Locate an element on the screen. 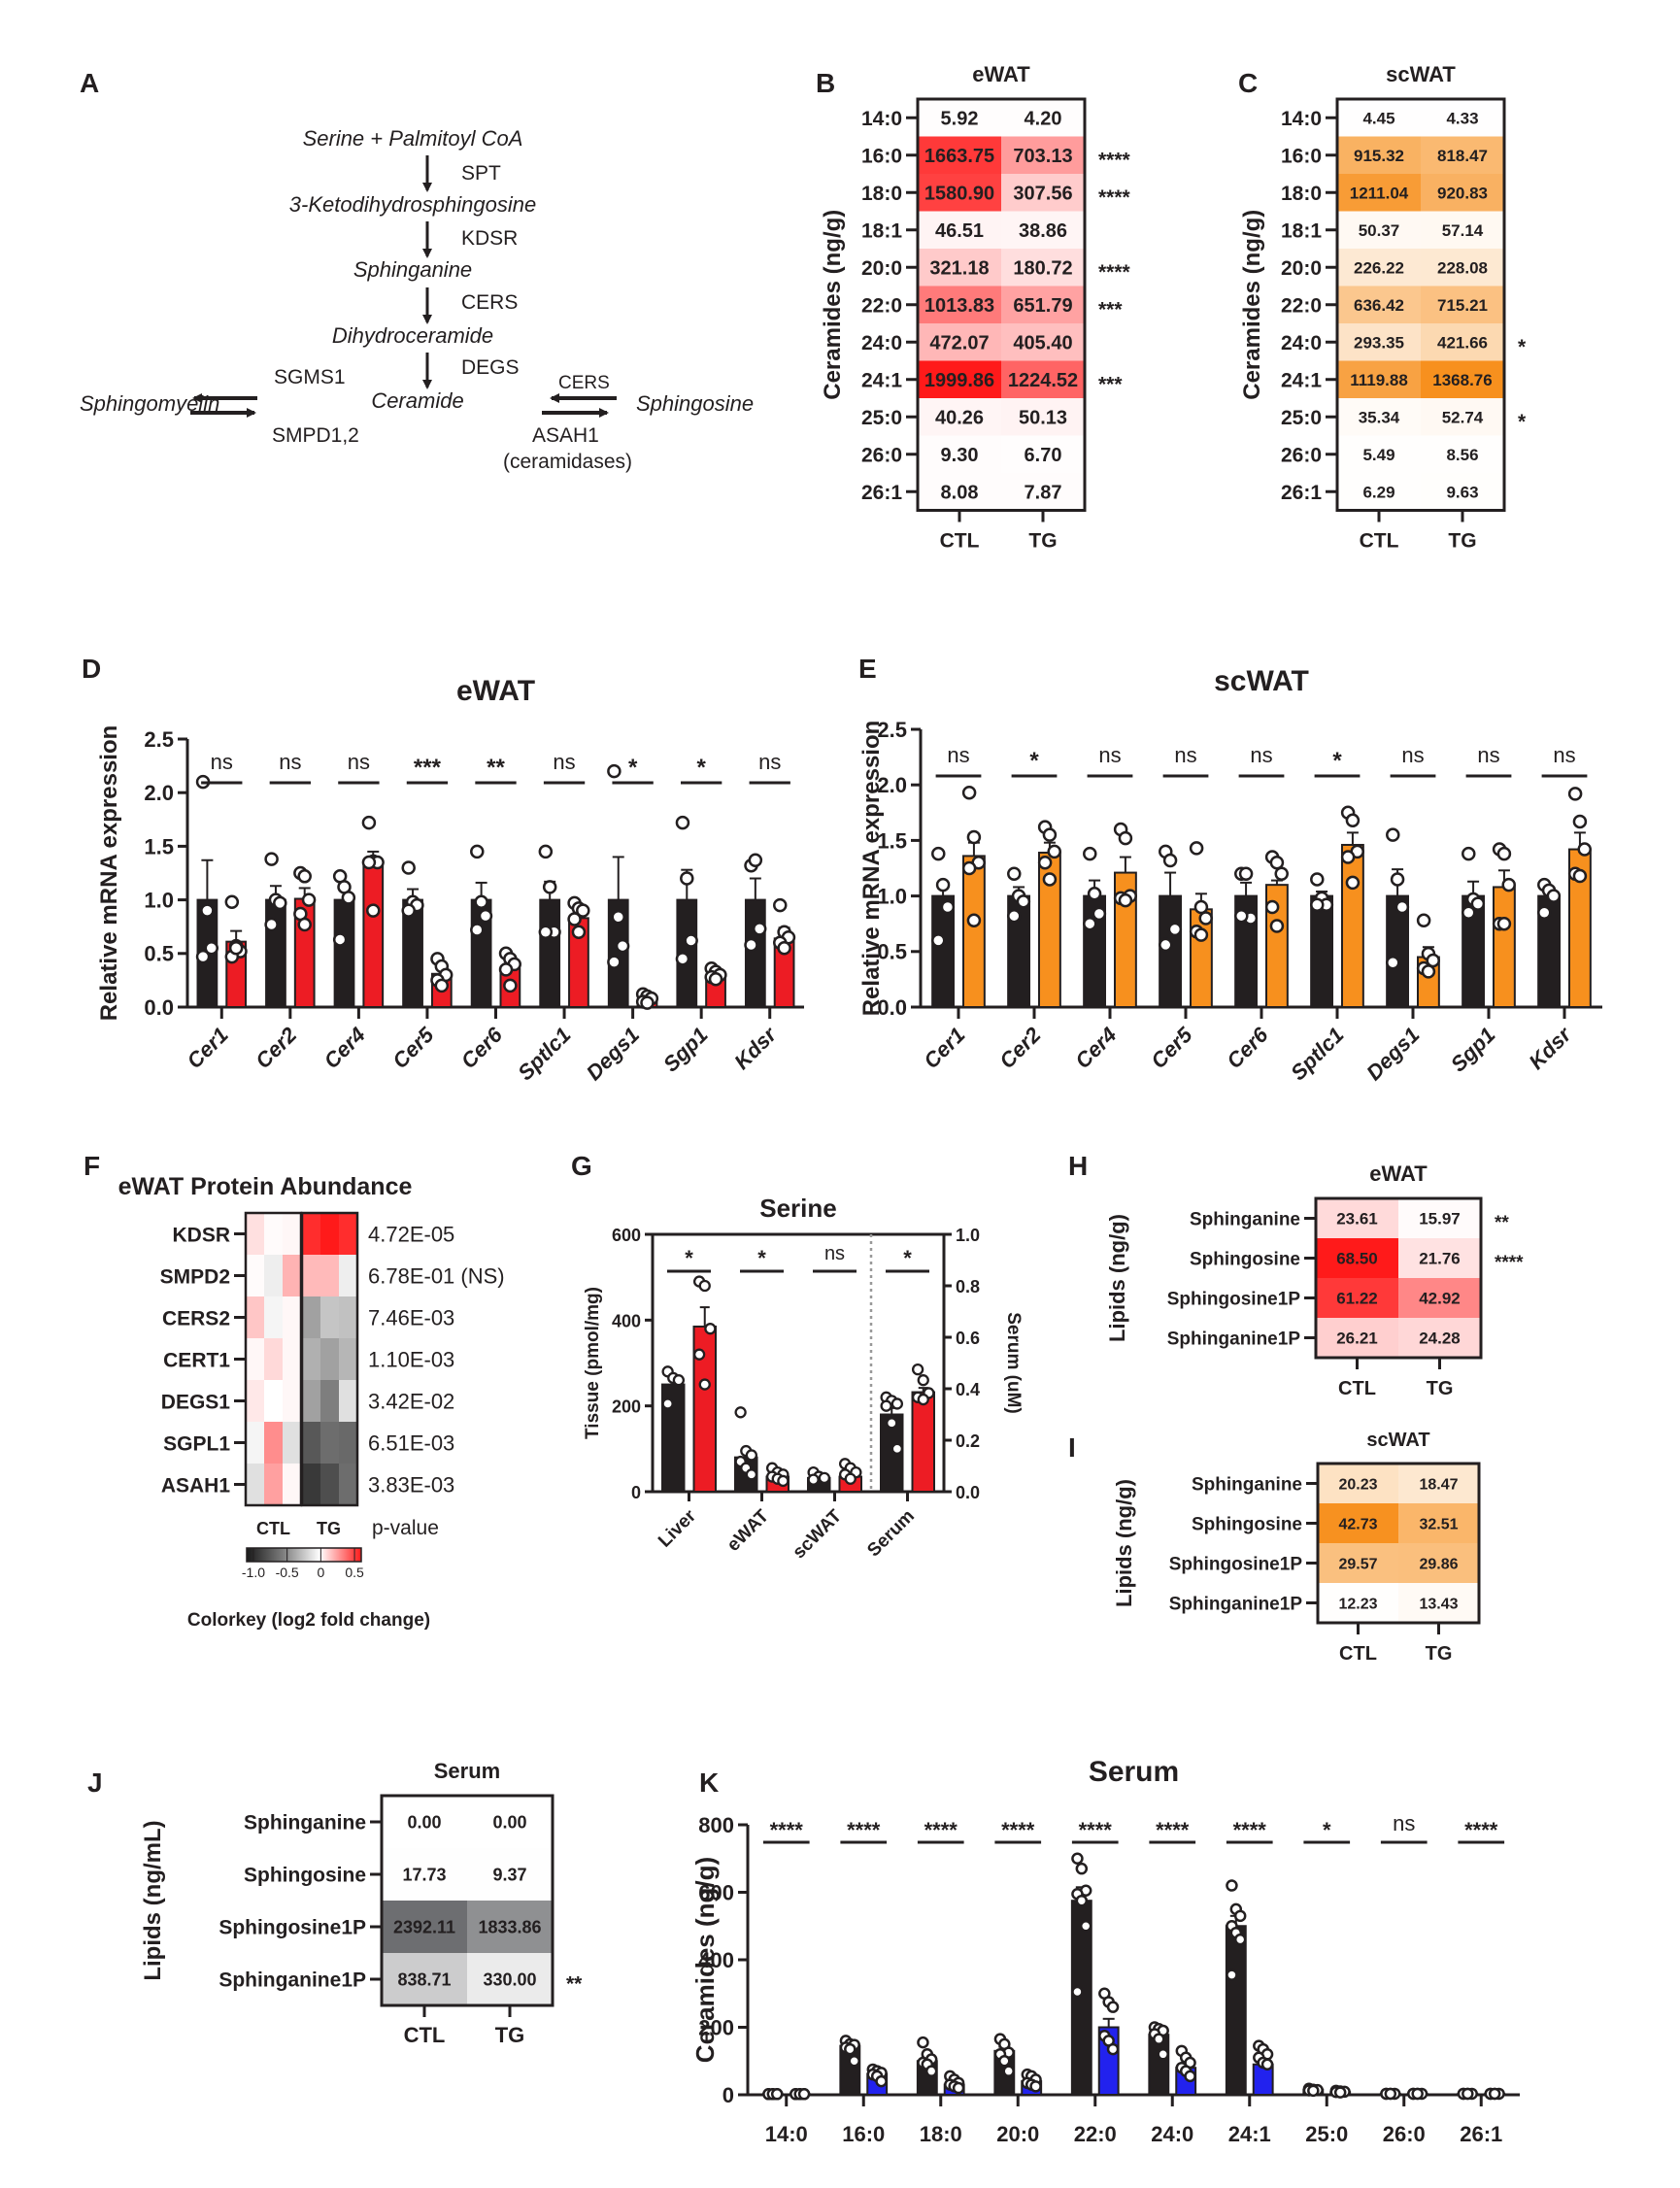  heatmap-cell-value: 472.07 is located at coordinates (959, 343).